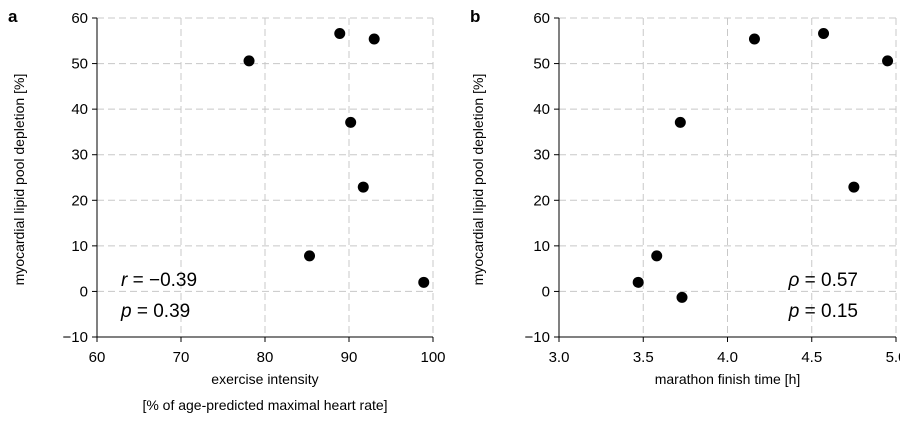  What do you see at coordinates (727, 357) in the screenshot?
I see `x-tick-label: 4.0` at bounding box center [727, 357].